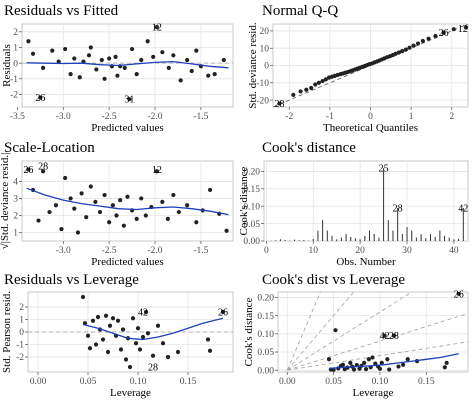 This screenshot has height=406, width=474. Describe the element at coordinates (200, 117) in the screenshot. I see `x-tick-label: -1.5` at that location.